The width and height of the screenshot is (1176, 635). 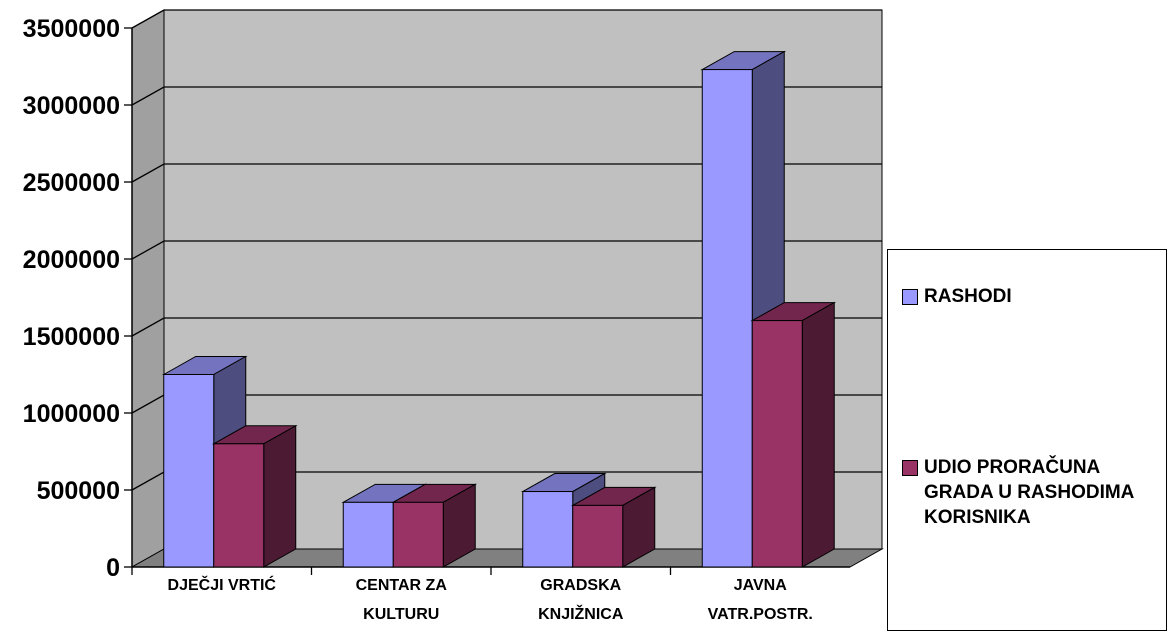 I want to click on y-tick-label: 1500000, so click(x=71, y=337).